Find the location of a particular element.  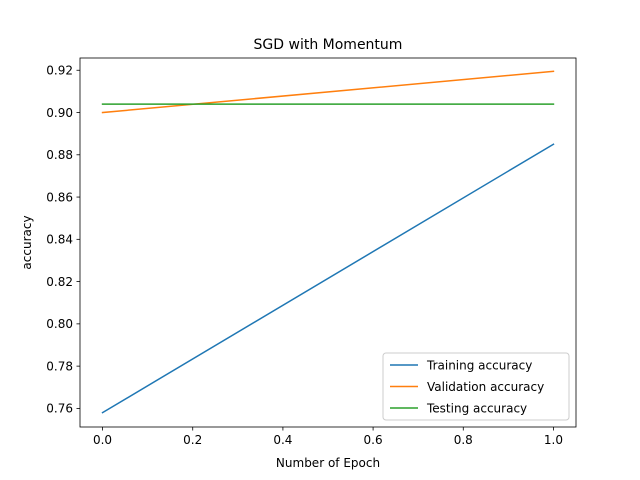

y-tick-label: 0.80 is located at coordinates (59, 324).